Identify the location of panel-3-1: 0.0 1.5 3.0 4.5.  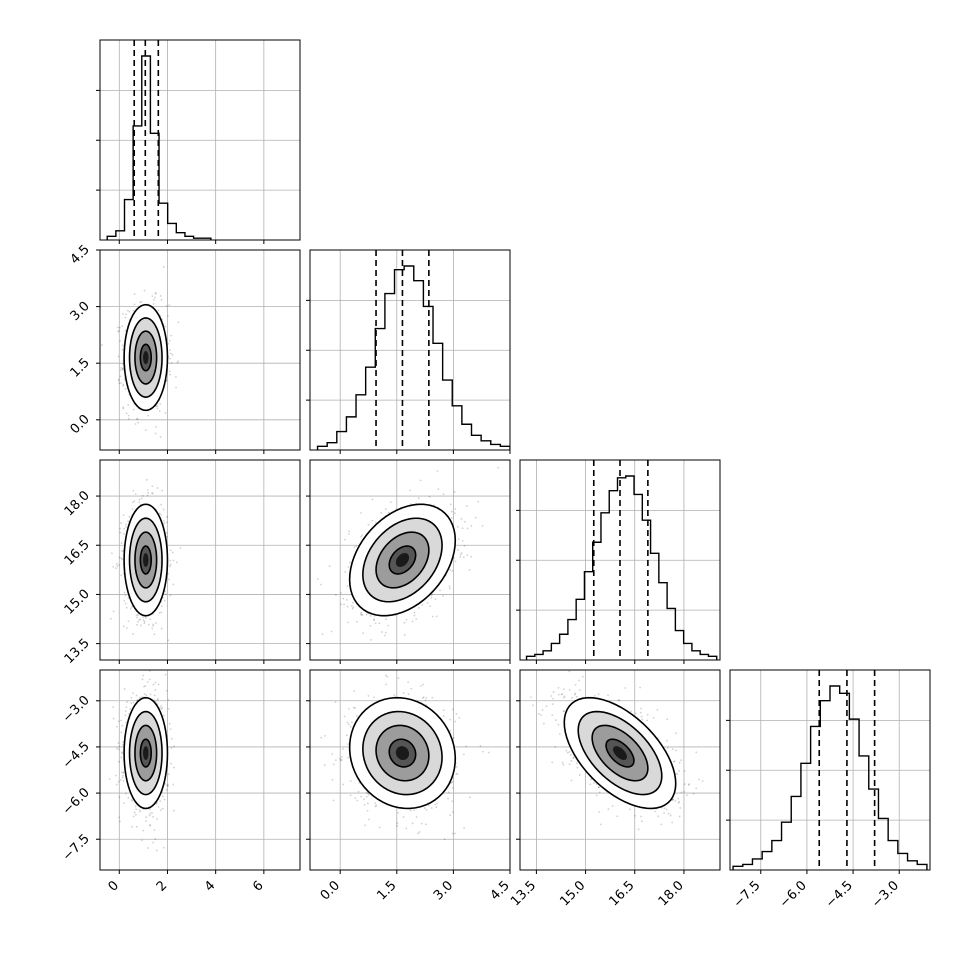
(409, 785).